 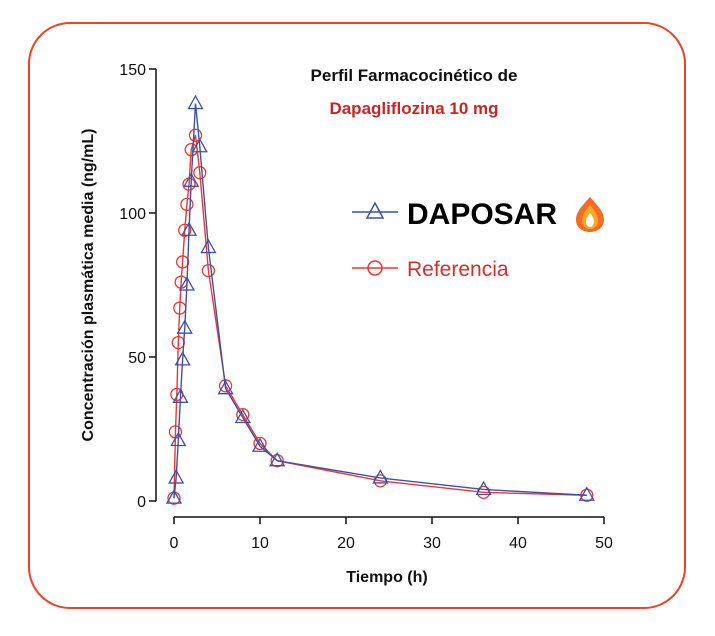 I want to click on legend-label-referencia: Referencia, so click(x=458, y=269).